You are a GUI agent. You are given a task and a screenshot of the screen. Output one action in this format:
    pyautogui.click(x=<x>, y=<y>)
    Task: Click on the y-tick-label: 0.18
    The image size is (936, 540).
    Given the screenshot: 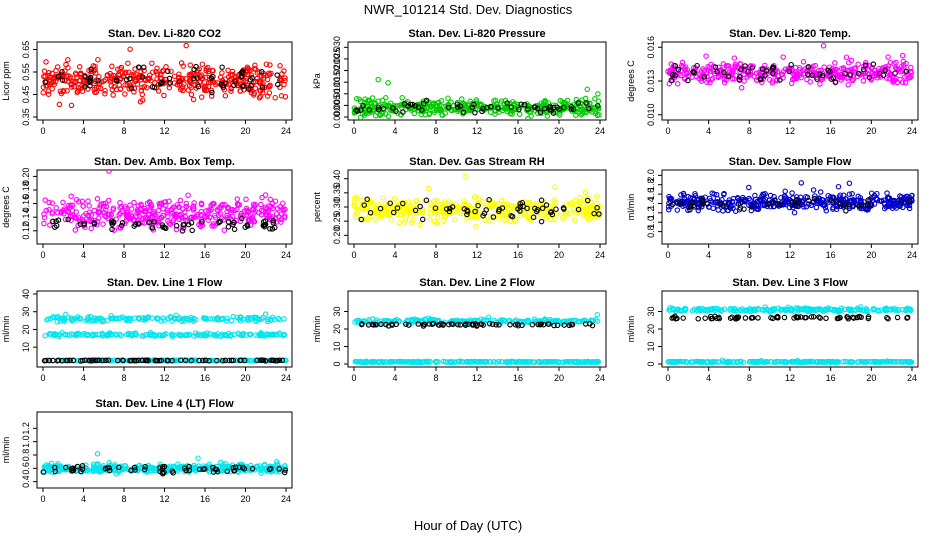 What is the action you would take?
    pyautogui.click(x=26, y=190)
    